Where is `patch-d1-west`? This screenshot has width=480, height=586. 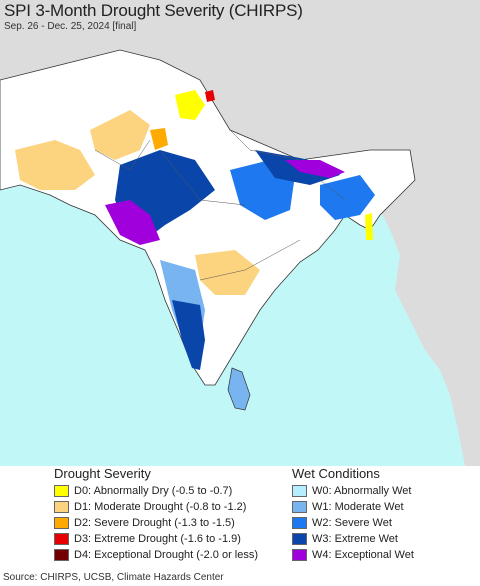
patch-d1-west is located at coordinates (55, 165).